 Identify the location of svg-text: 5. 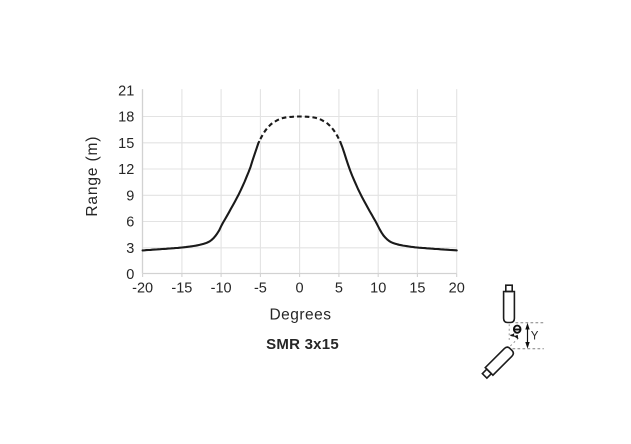
(339, 289).